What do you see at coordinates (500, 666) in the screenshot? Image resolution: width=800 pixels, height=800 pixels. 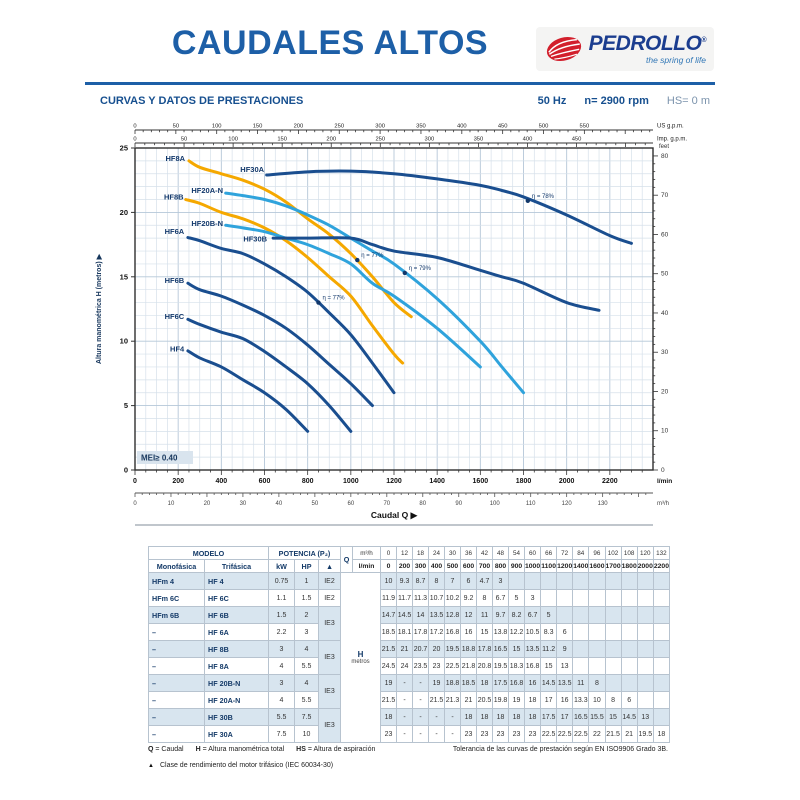 I see `h-value-cell: 19.5` at bounding box center [500, 666].